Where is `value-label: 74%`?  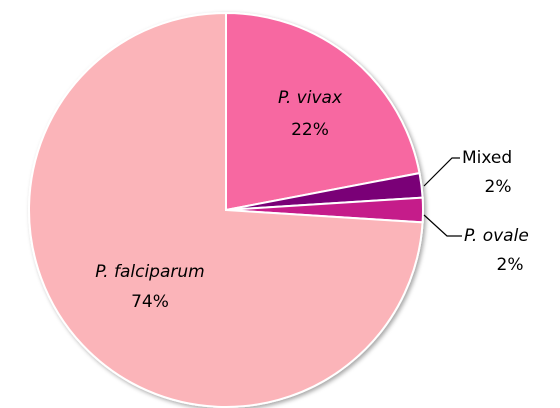
value-label: 74% is located at coordinates (150, 302).